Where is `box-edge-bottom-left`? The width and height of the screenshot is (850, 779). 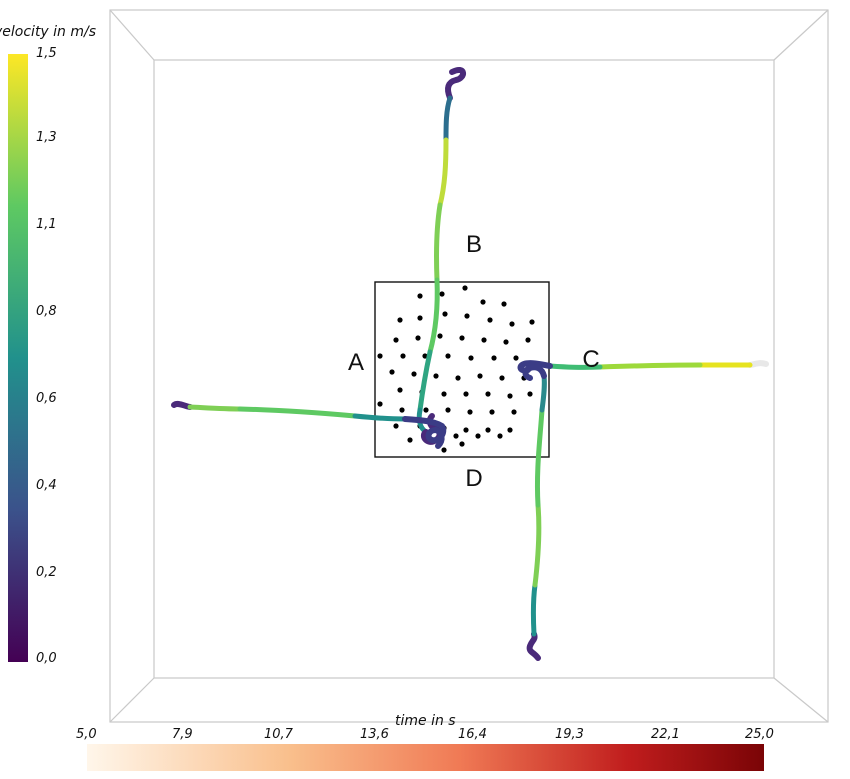
box-edge-bottom-left is located at coordinates (132, 700).